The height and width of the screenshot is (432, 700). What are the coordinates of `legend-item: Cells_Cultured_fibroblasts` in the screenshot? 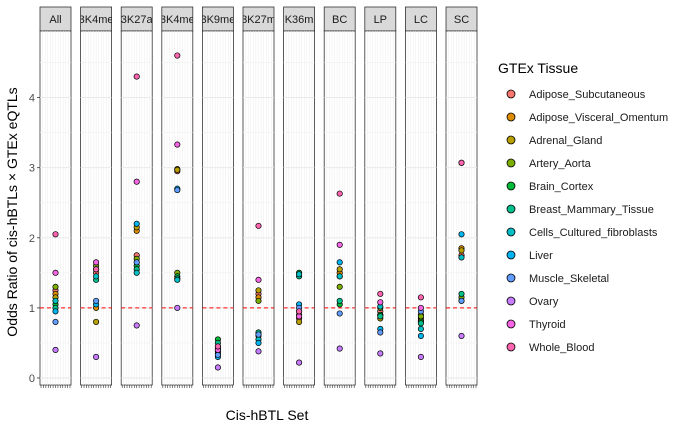 It's located at (582, 233).